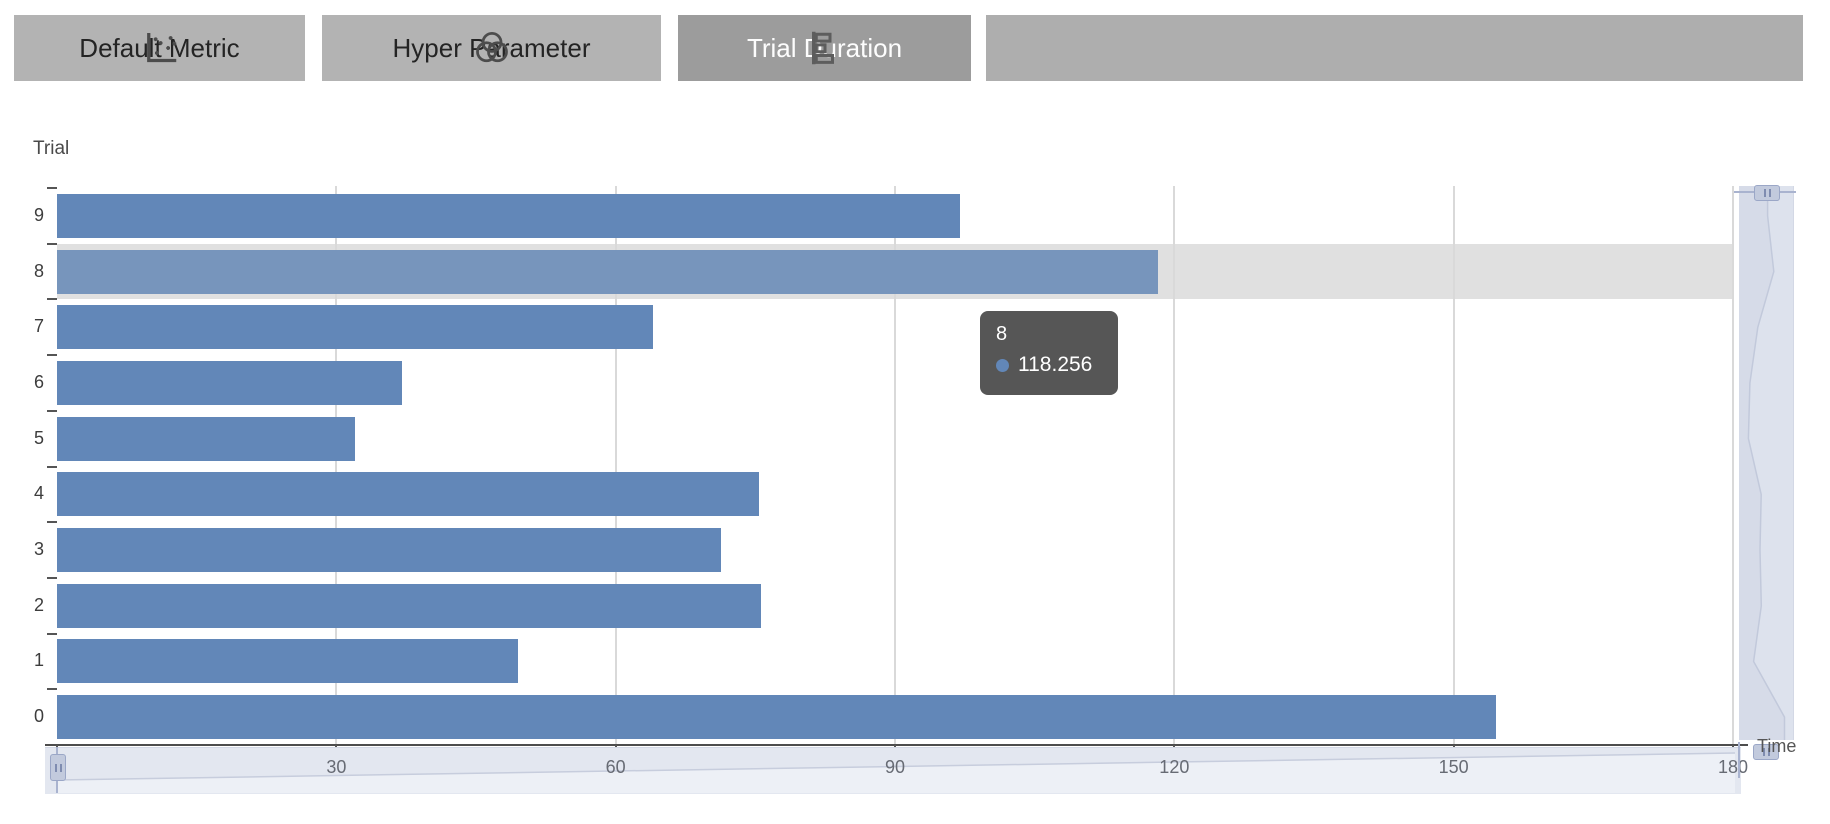 The image size is (1830, 824). What do you see at coordinates (1762, 463) in the screenshot?
I see `y-datazoom-shadow` at bounding box center [1762, 463].